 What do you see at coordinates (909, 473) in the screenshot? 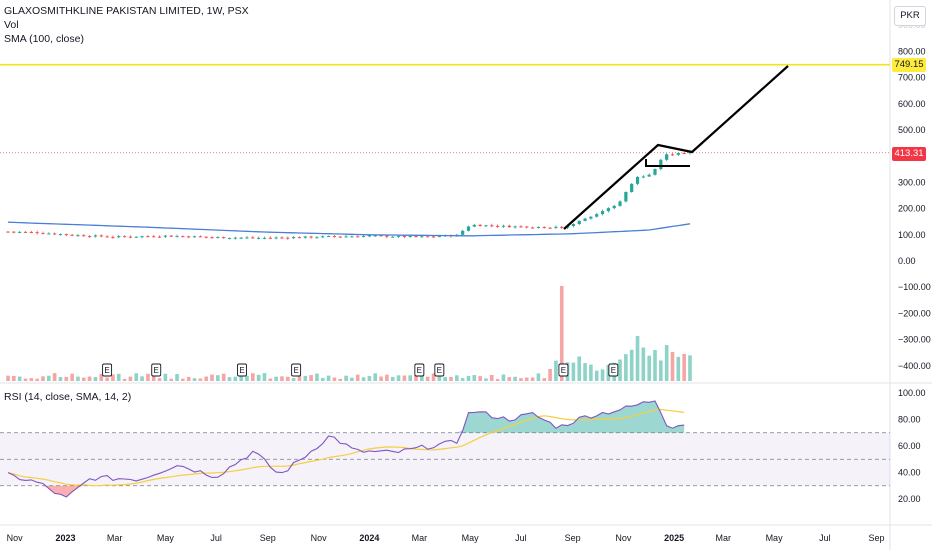
I see `rsi-tick-label: 40.00` at bounding box center [909, 473].